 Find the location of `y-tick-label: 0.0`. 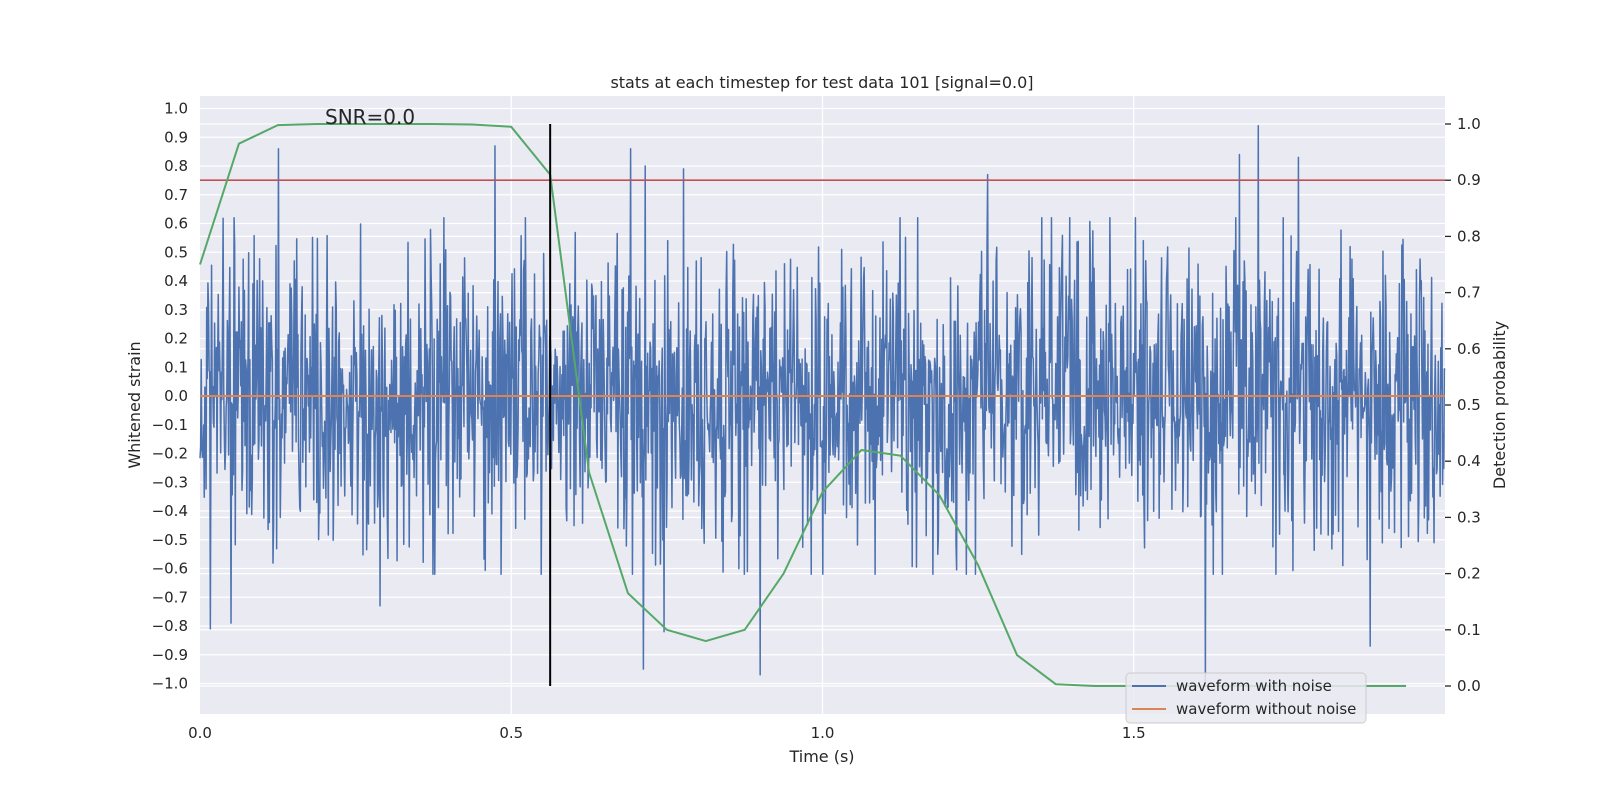

y-tick-label: 0.0 is located at coordinates (176, 396).